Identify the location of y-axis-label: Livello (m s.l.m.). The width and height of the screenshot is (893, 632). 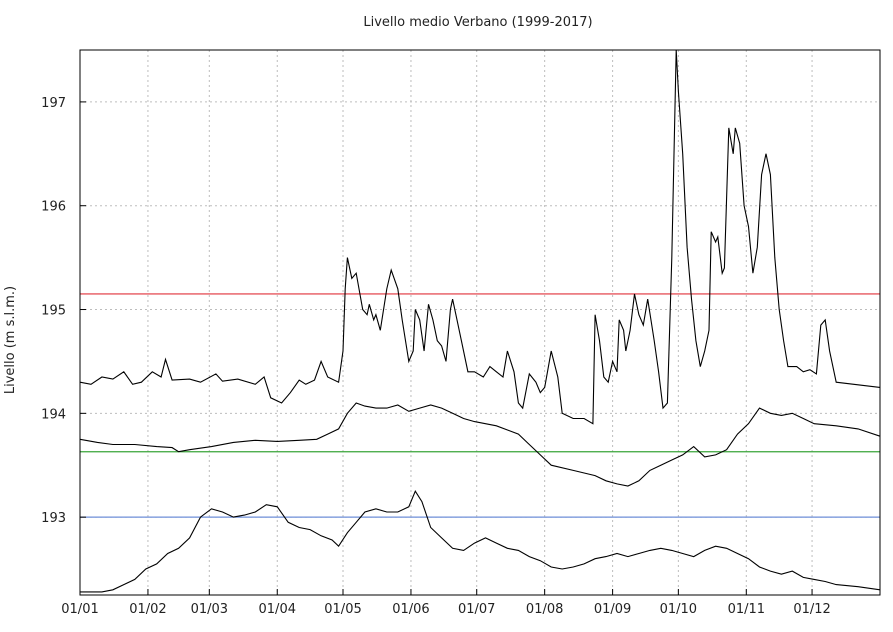
(10, 340).